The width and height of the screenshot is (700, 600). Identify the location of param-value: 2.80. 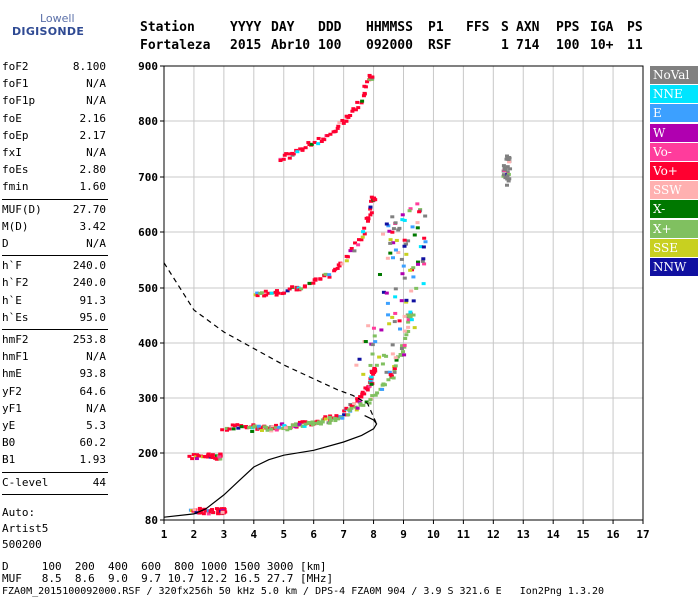
(93, 170).